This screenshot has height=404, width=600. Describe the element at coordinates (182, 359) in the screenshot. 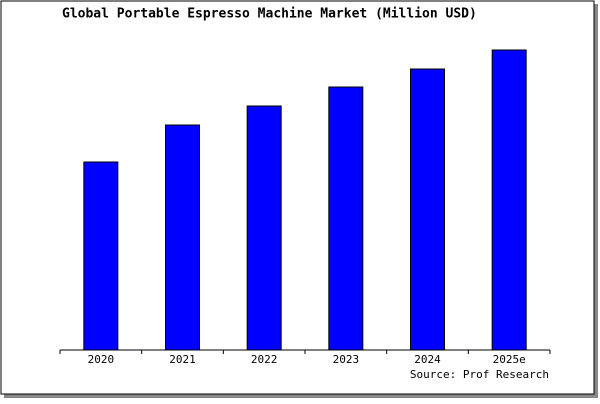

I see `x-tick-label: 2021` at that location.